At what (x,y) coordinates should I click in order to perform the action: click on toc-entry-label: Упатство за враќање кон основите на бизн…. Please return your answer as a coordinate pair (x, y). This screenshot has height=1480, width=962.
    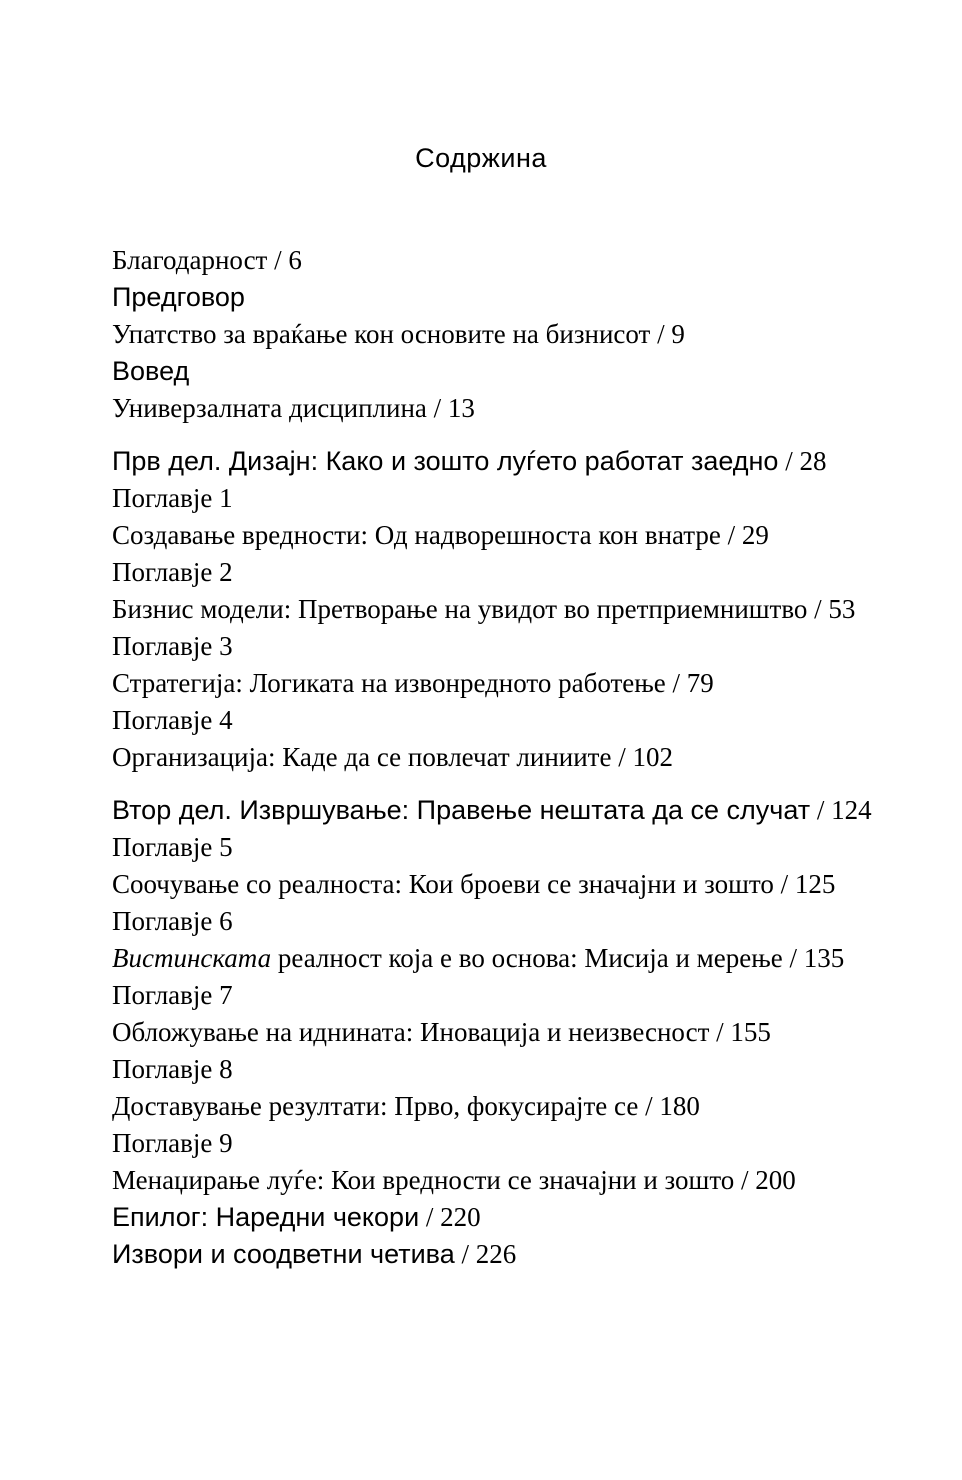
    Looking at the image, I should click on (381, 334).